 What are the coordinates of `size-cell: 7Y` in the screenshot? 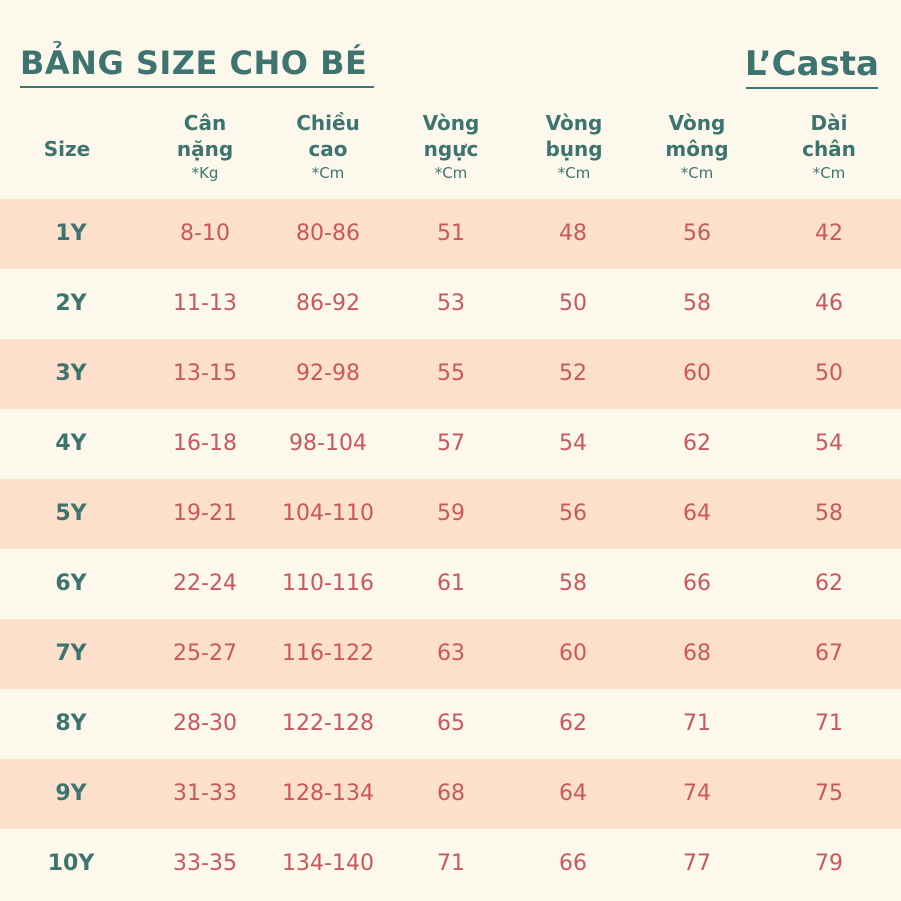 It's located at (71, 653).